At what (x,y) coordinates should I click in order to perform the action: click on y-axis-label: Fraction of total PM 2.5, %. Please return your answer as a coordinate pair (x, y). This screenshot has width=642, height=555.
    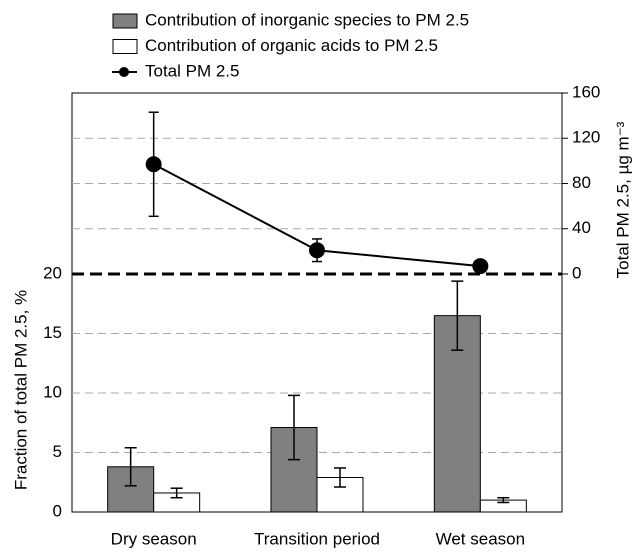
    Looking at the image, I should click on (20, 390).